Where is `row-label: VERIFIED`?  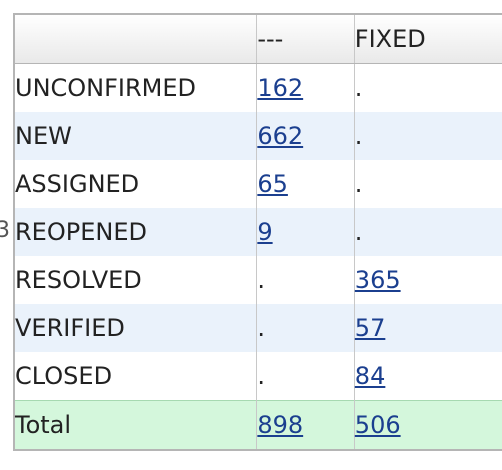
row-label: VERIFIED is located at coordinates (135, 328).